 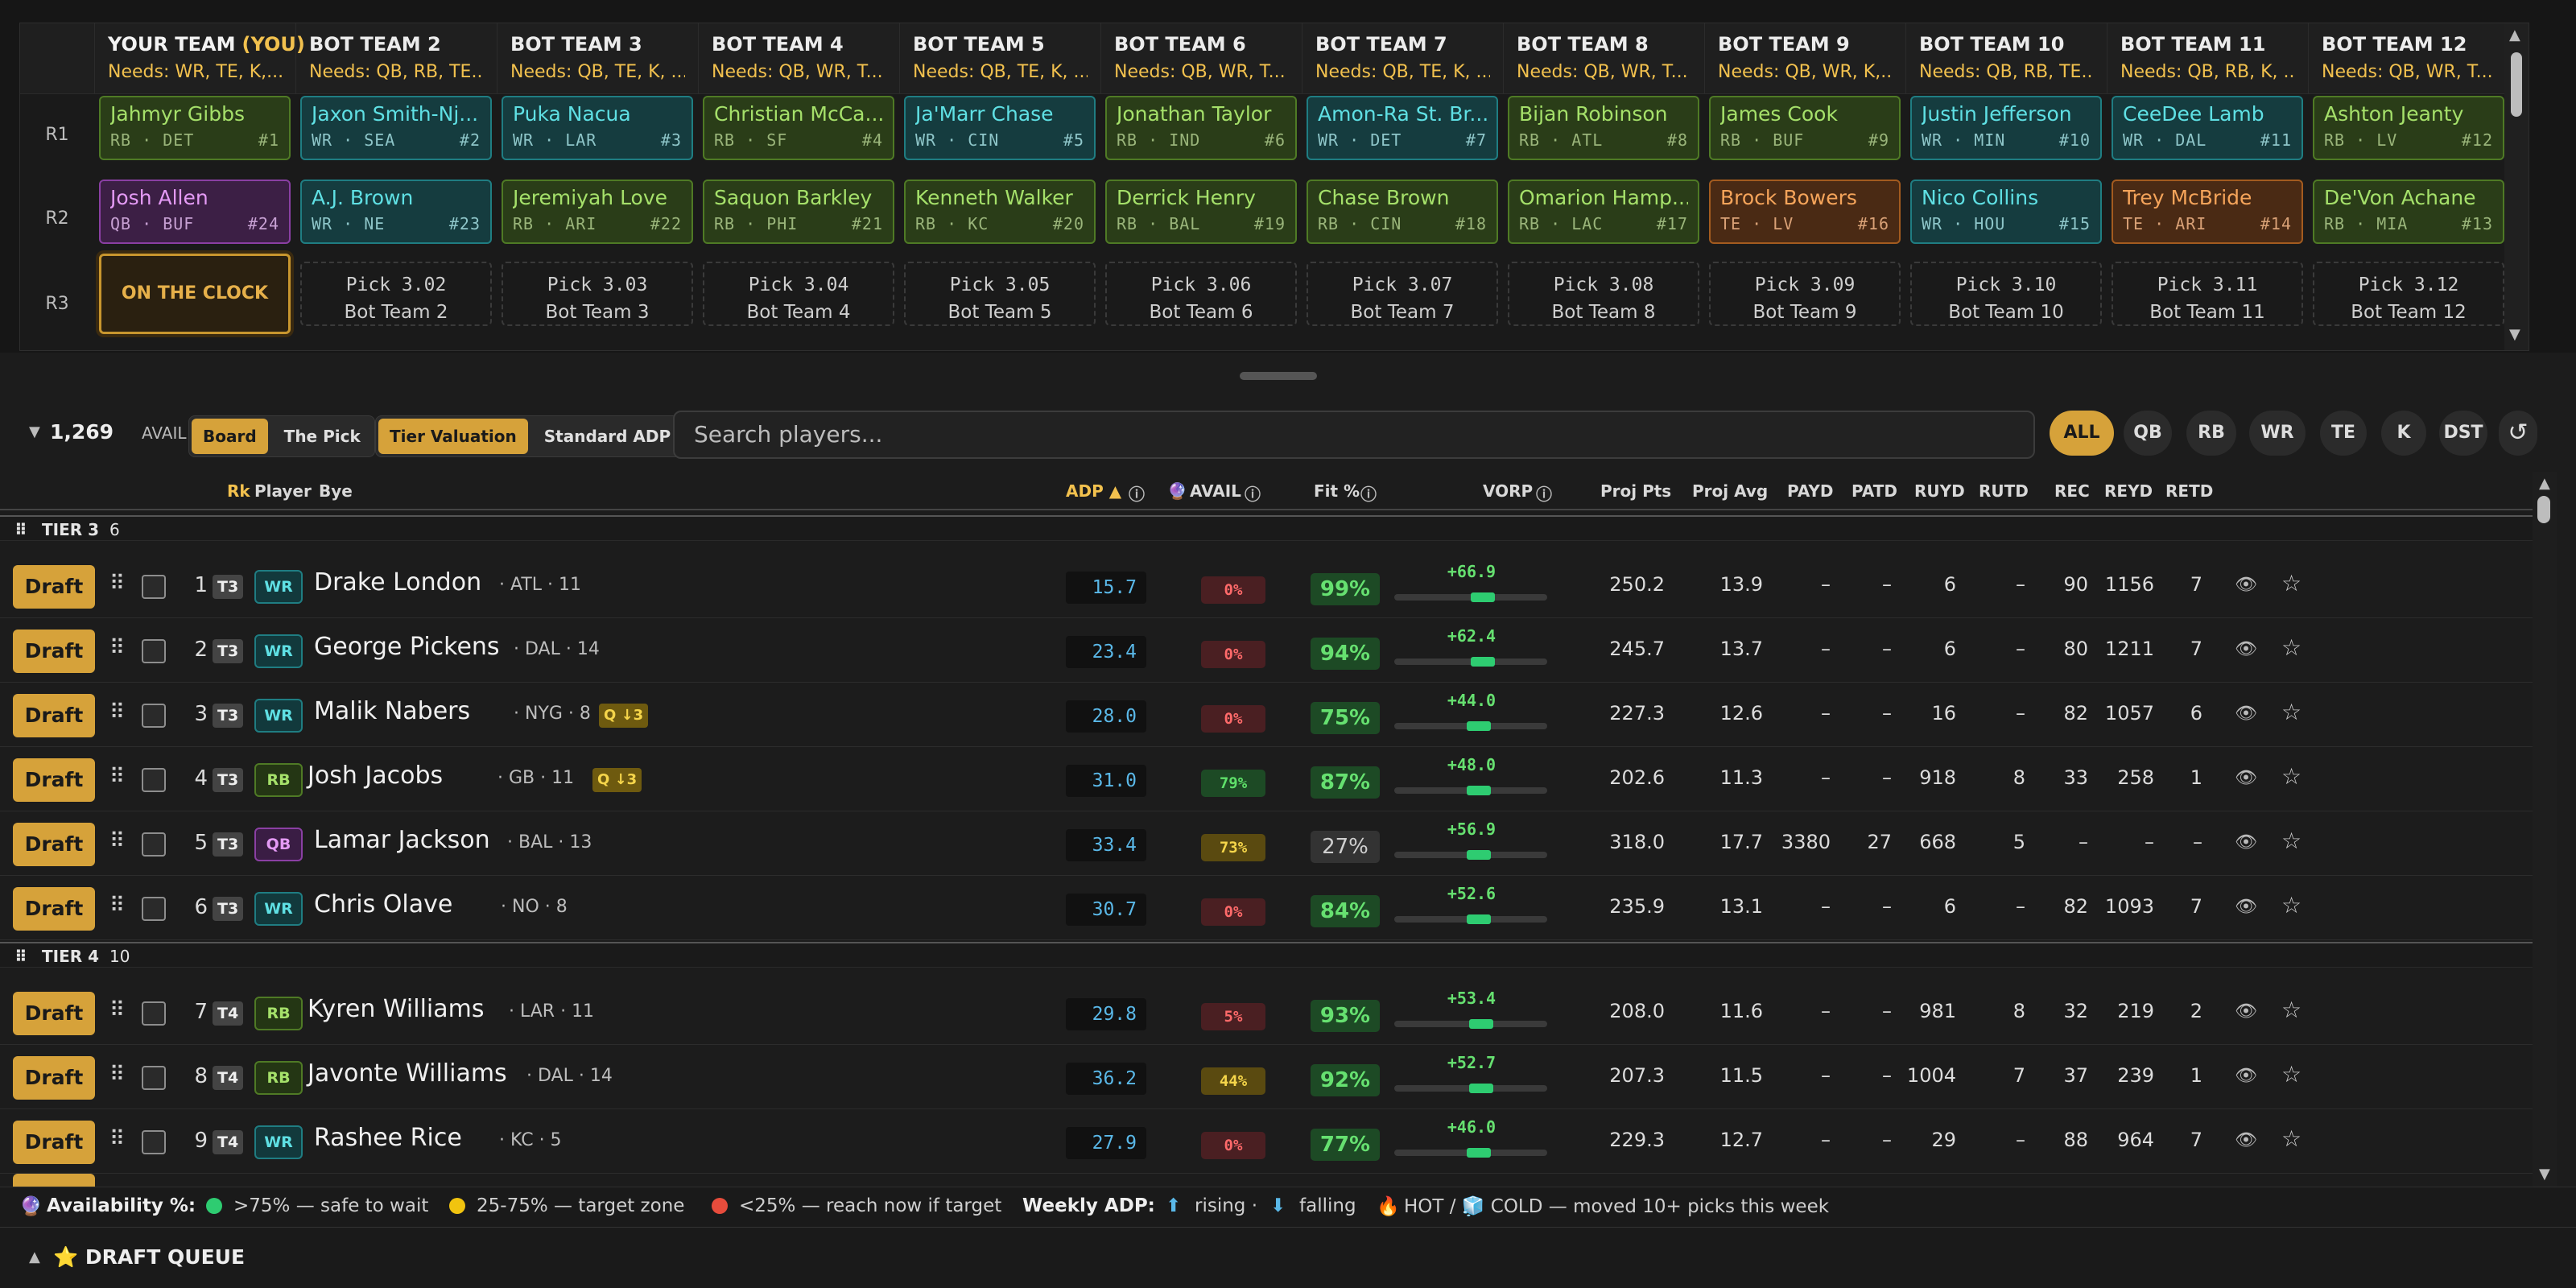 I want to click on filter-all-button: ALL, so click(x=2082, y=433).